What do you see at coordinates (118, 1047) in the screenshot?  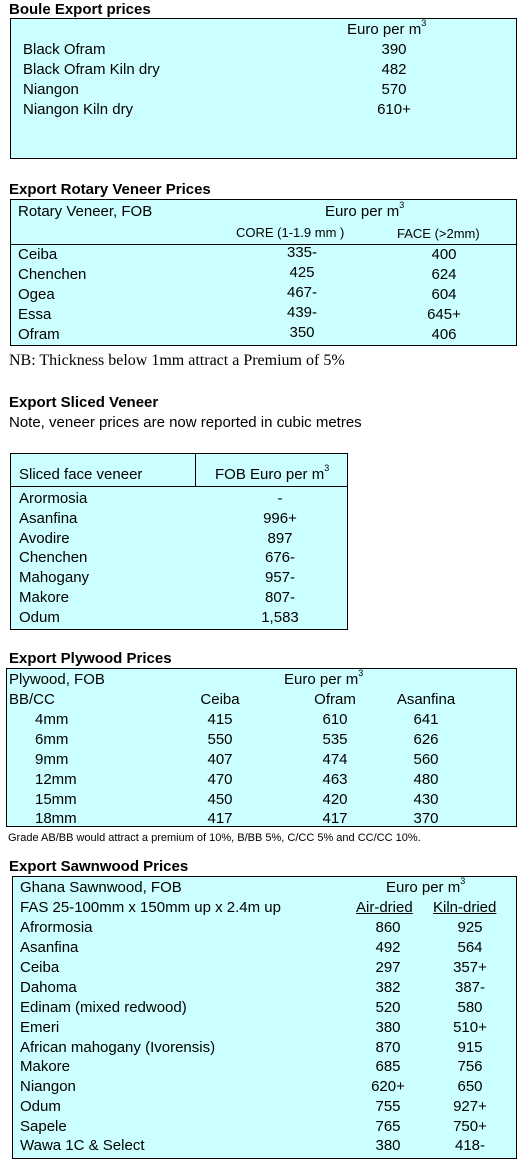 I see `sawn-row-name: African mahogany (Ivorensis)` at bounding box center [118, 1047].